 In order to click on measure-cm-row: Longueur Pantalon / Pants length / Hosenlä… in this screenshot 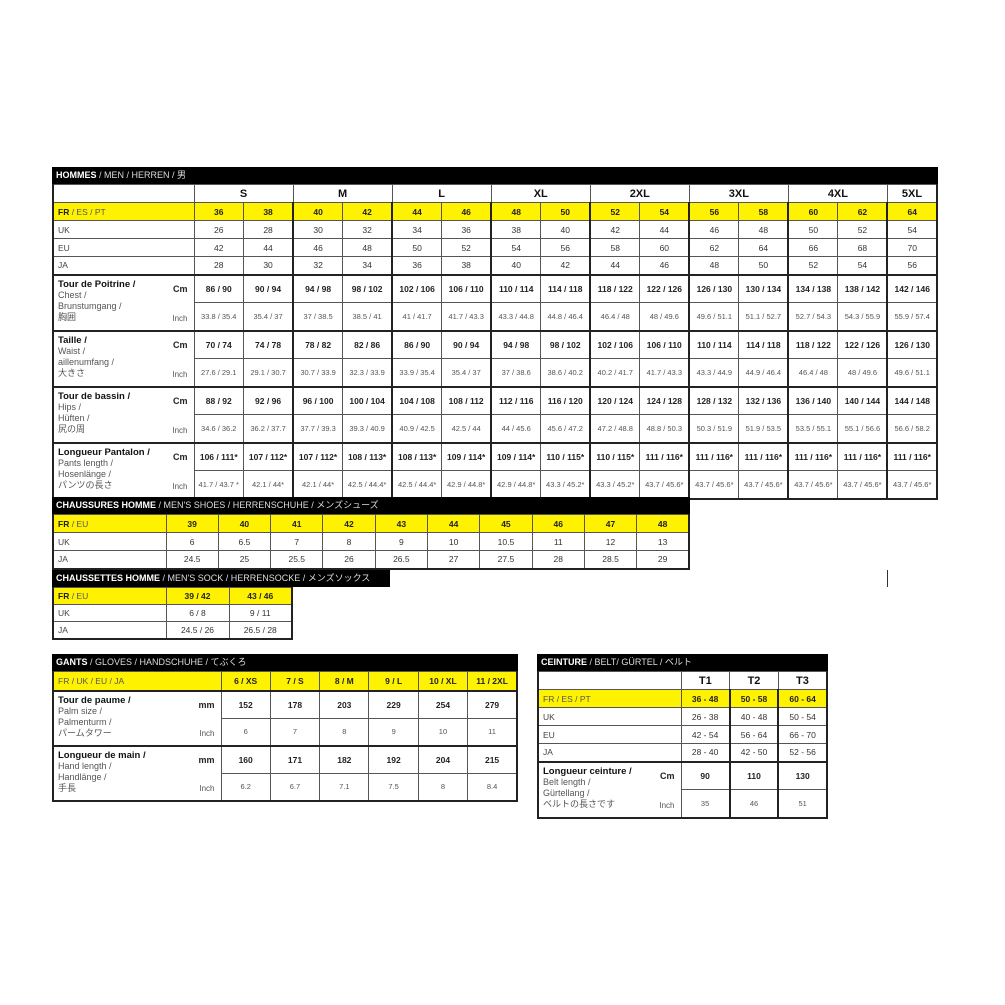, I will do `click(495, 470)`.